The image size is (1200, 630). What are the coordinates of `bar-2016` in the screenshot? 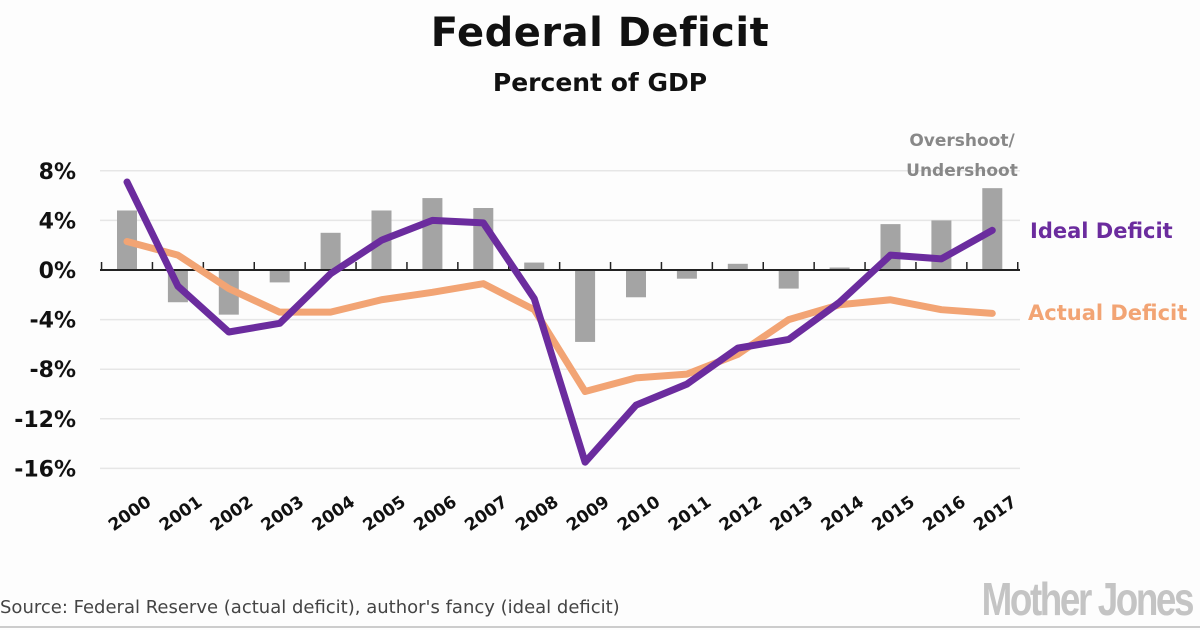 It's located at (941, 245).